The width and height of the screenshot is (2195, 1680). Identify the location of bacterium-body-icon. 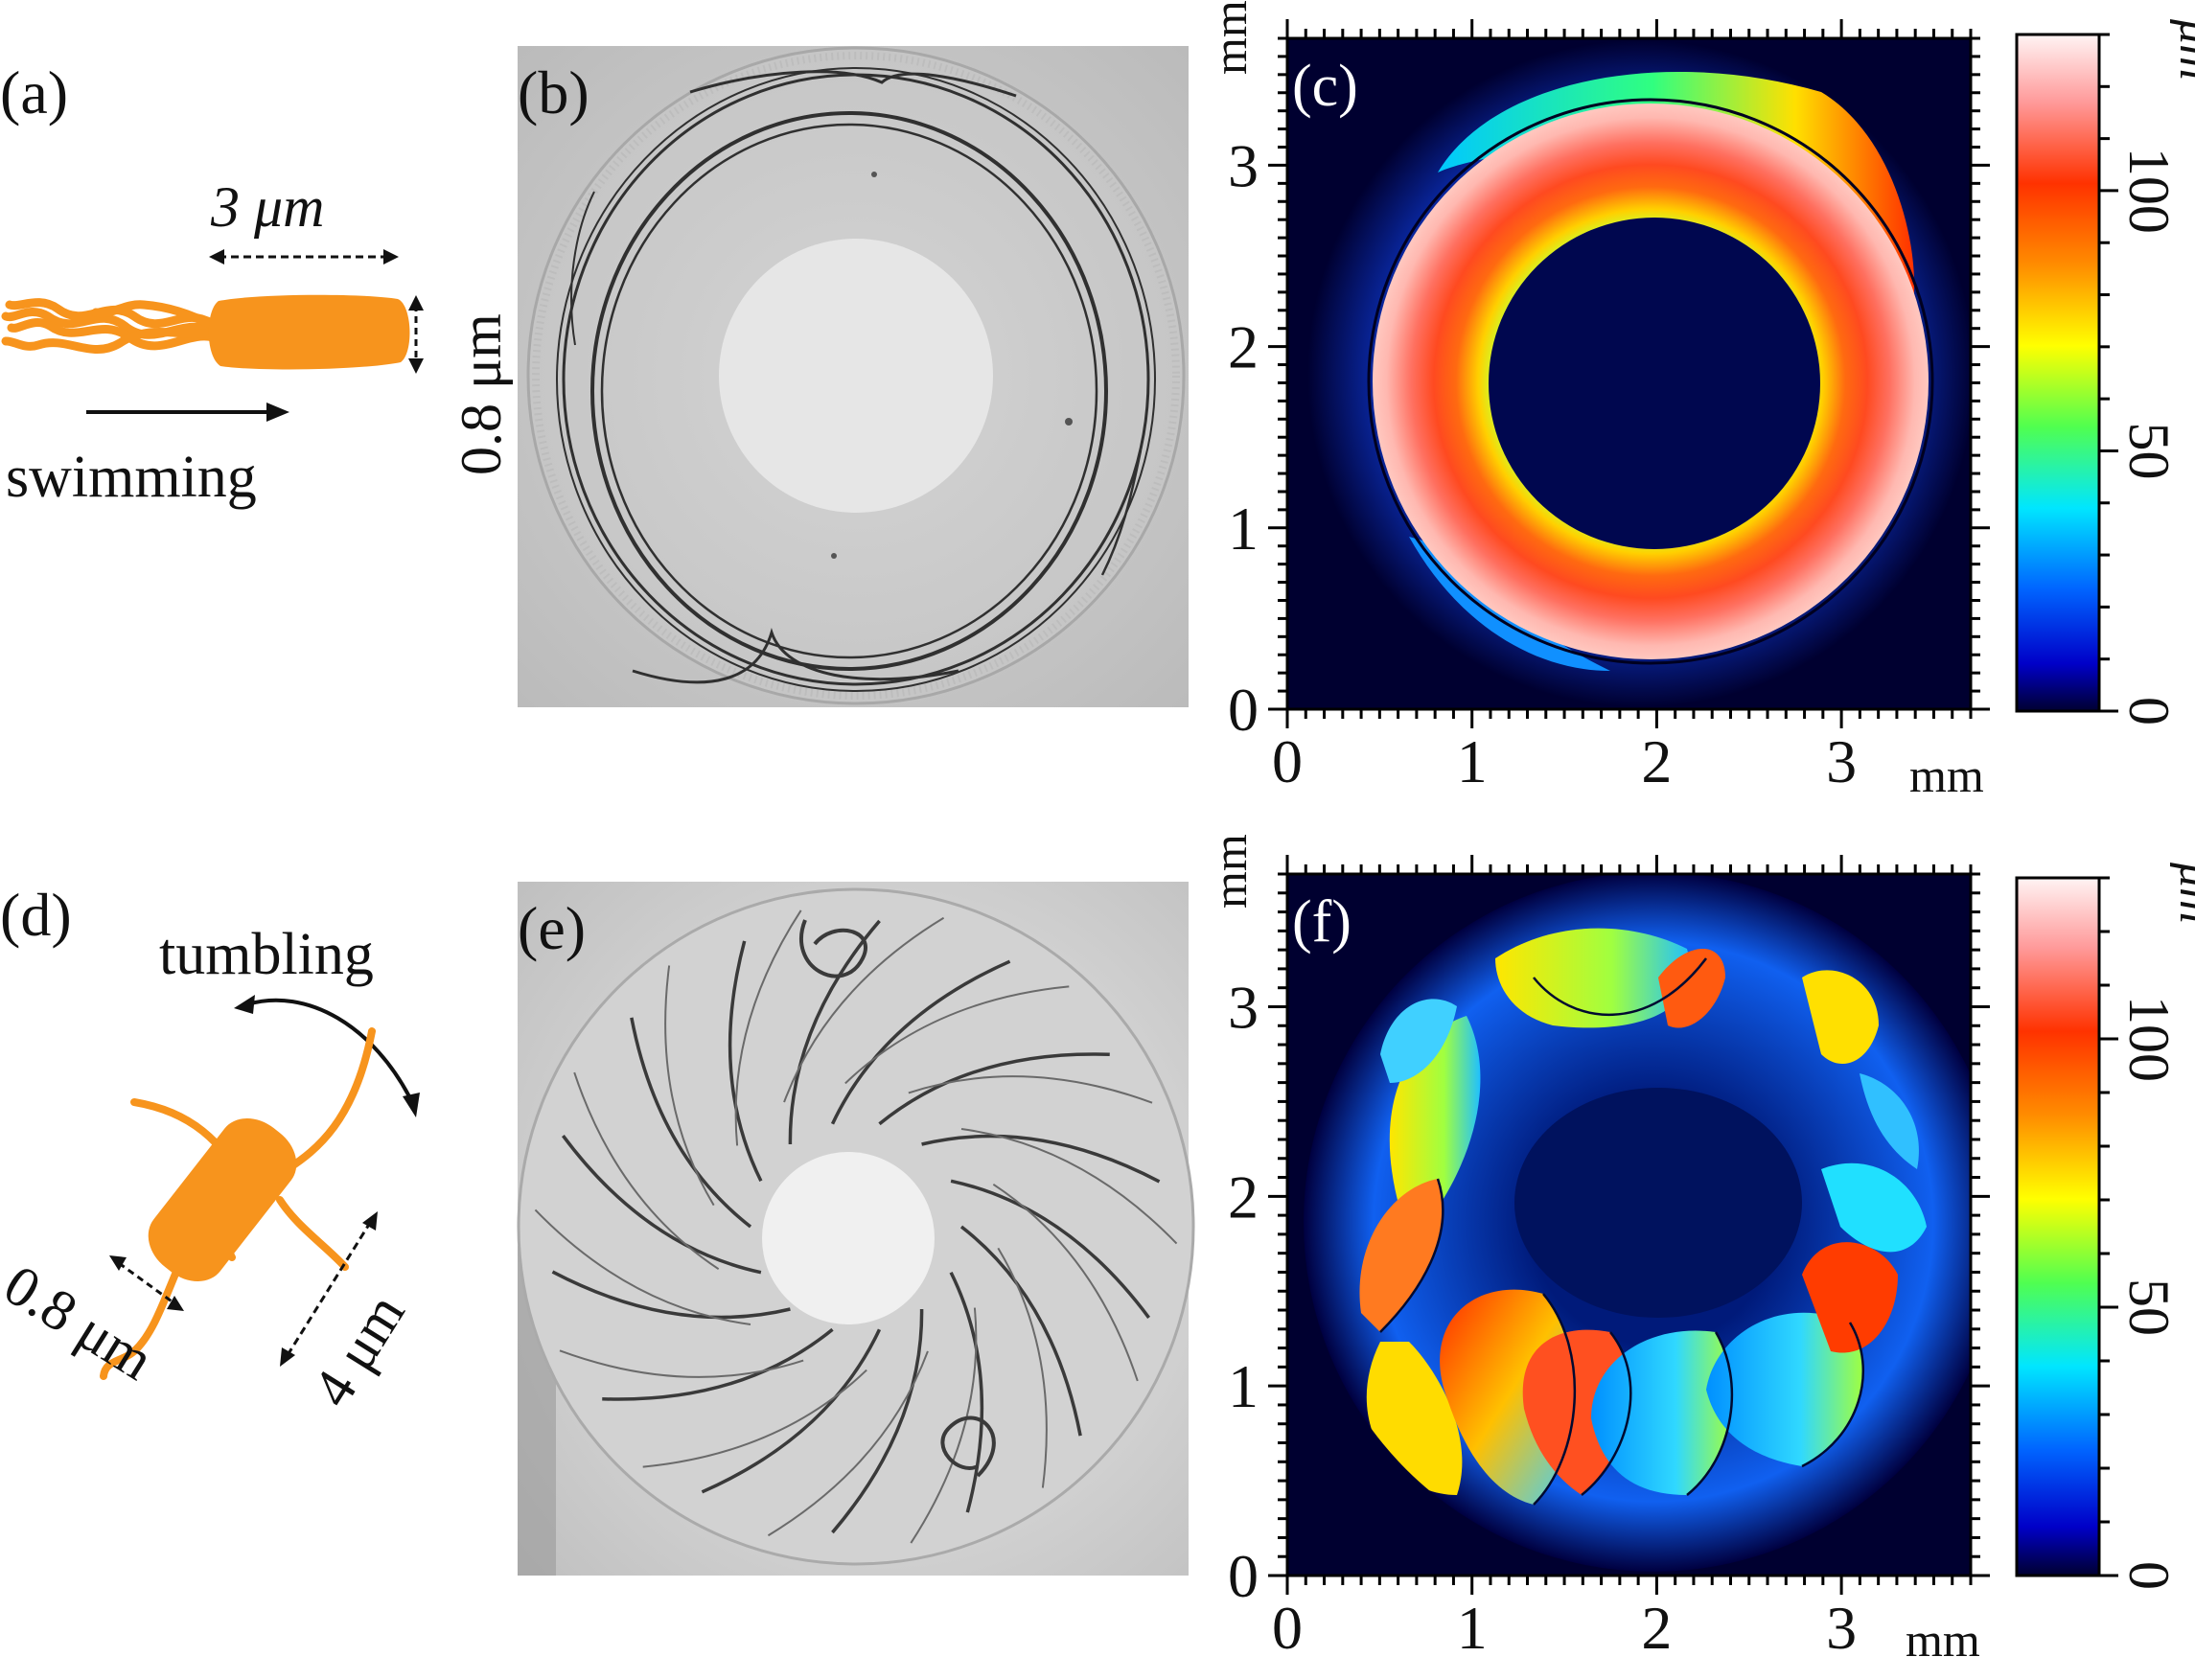
(309, 332).